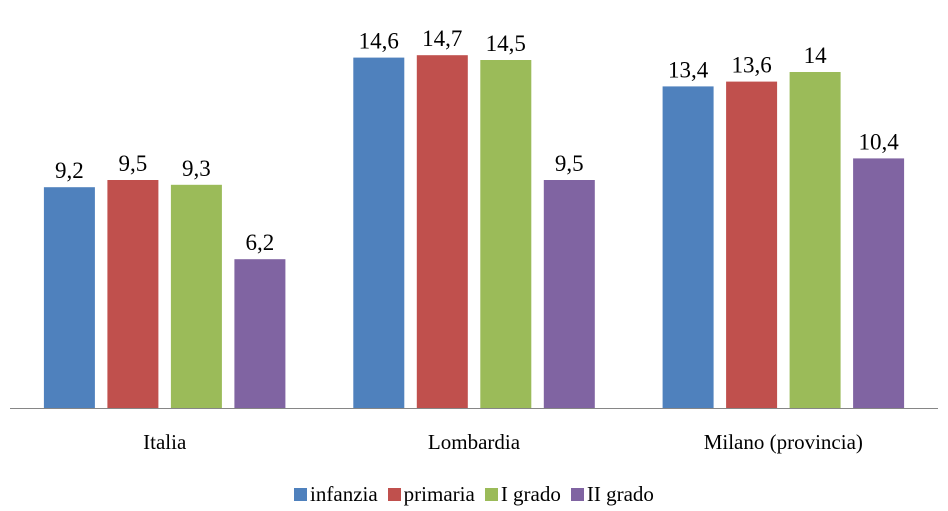  I want to click on x-tick-label: Italia, so click(165, 442).